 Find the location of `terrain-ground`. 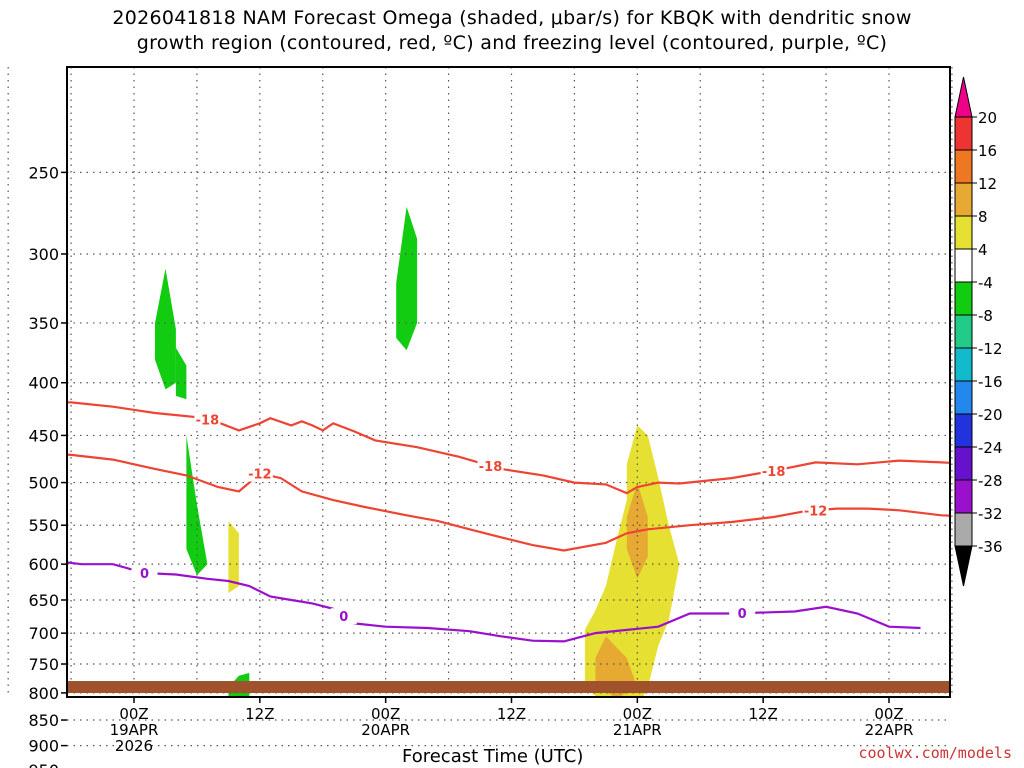

terrain-ground is located at coordinates (508, 687).